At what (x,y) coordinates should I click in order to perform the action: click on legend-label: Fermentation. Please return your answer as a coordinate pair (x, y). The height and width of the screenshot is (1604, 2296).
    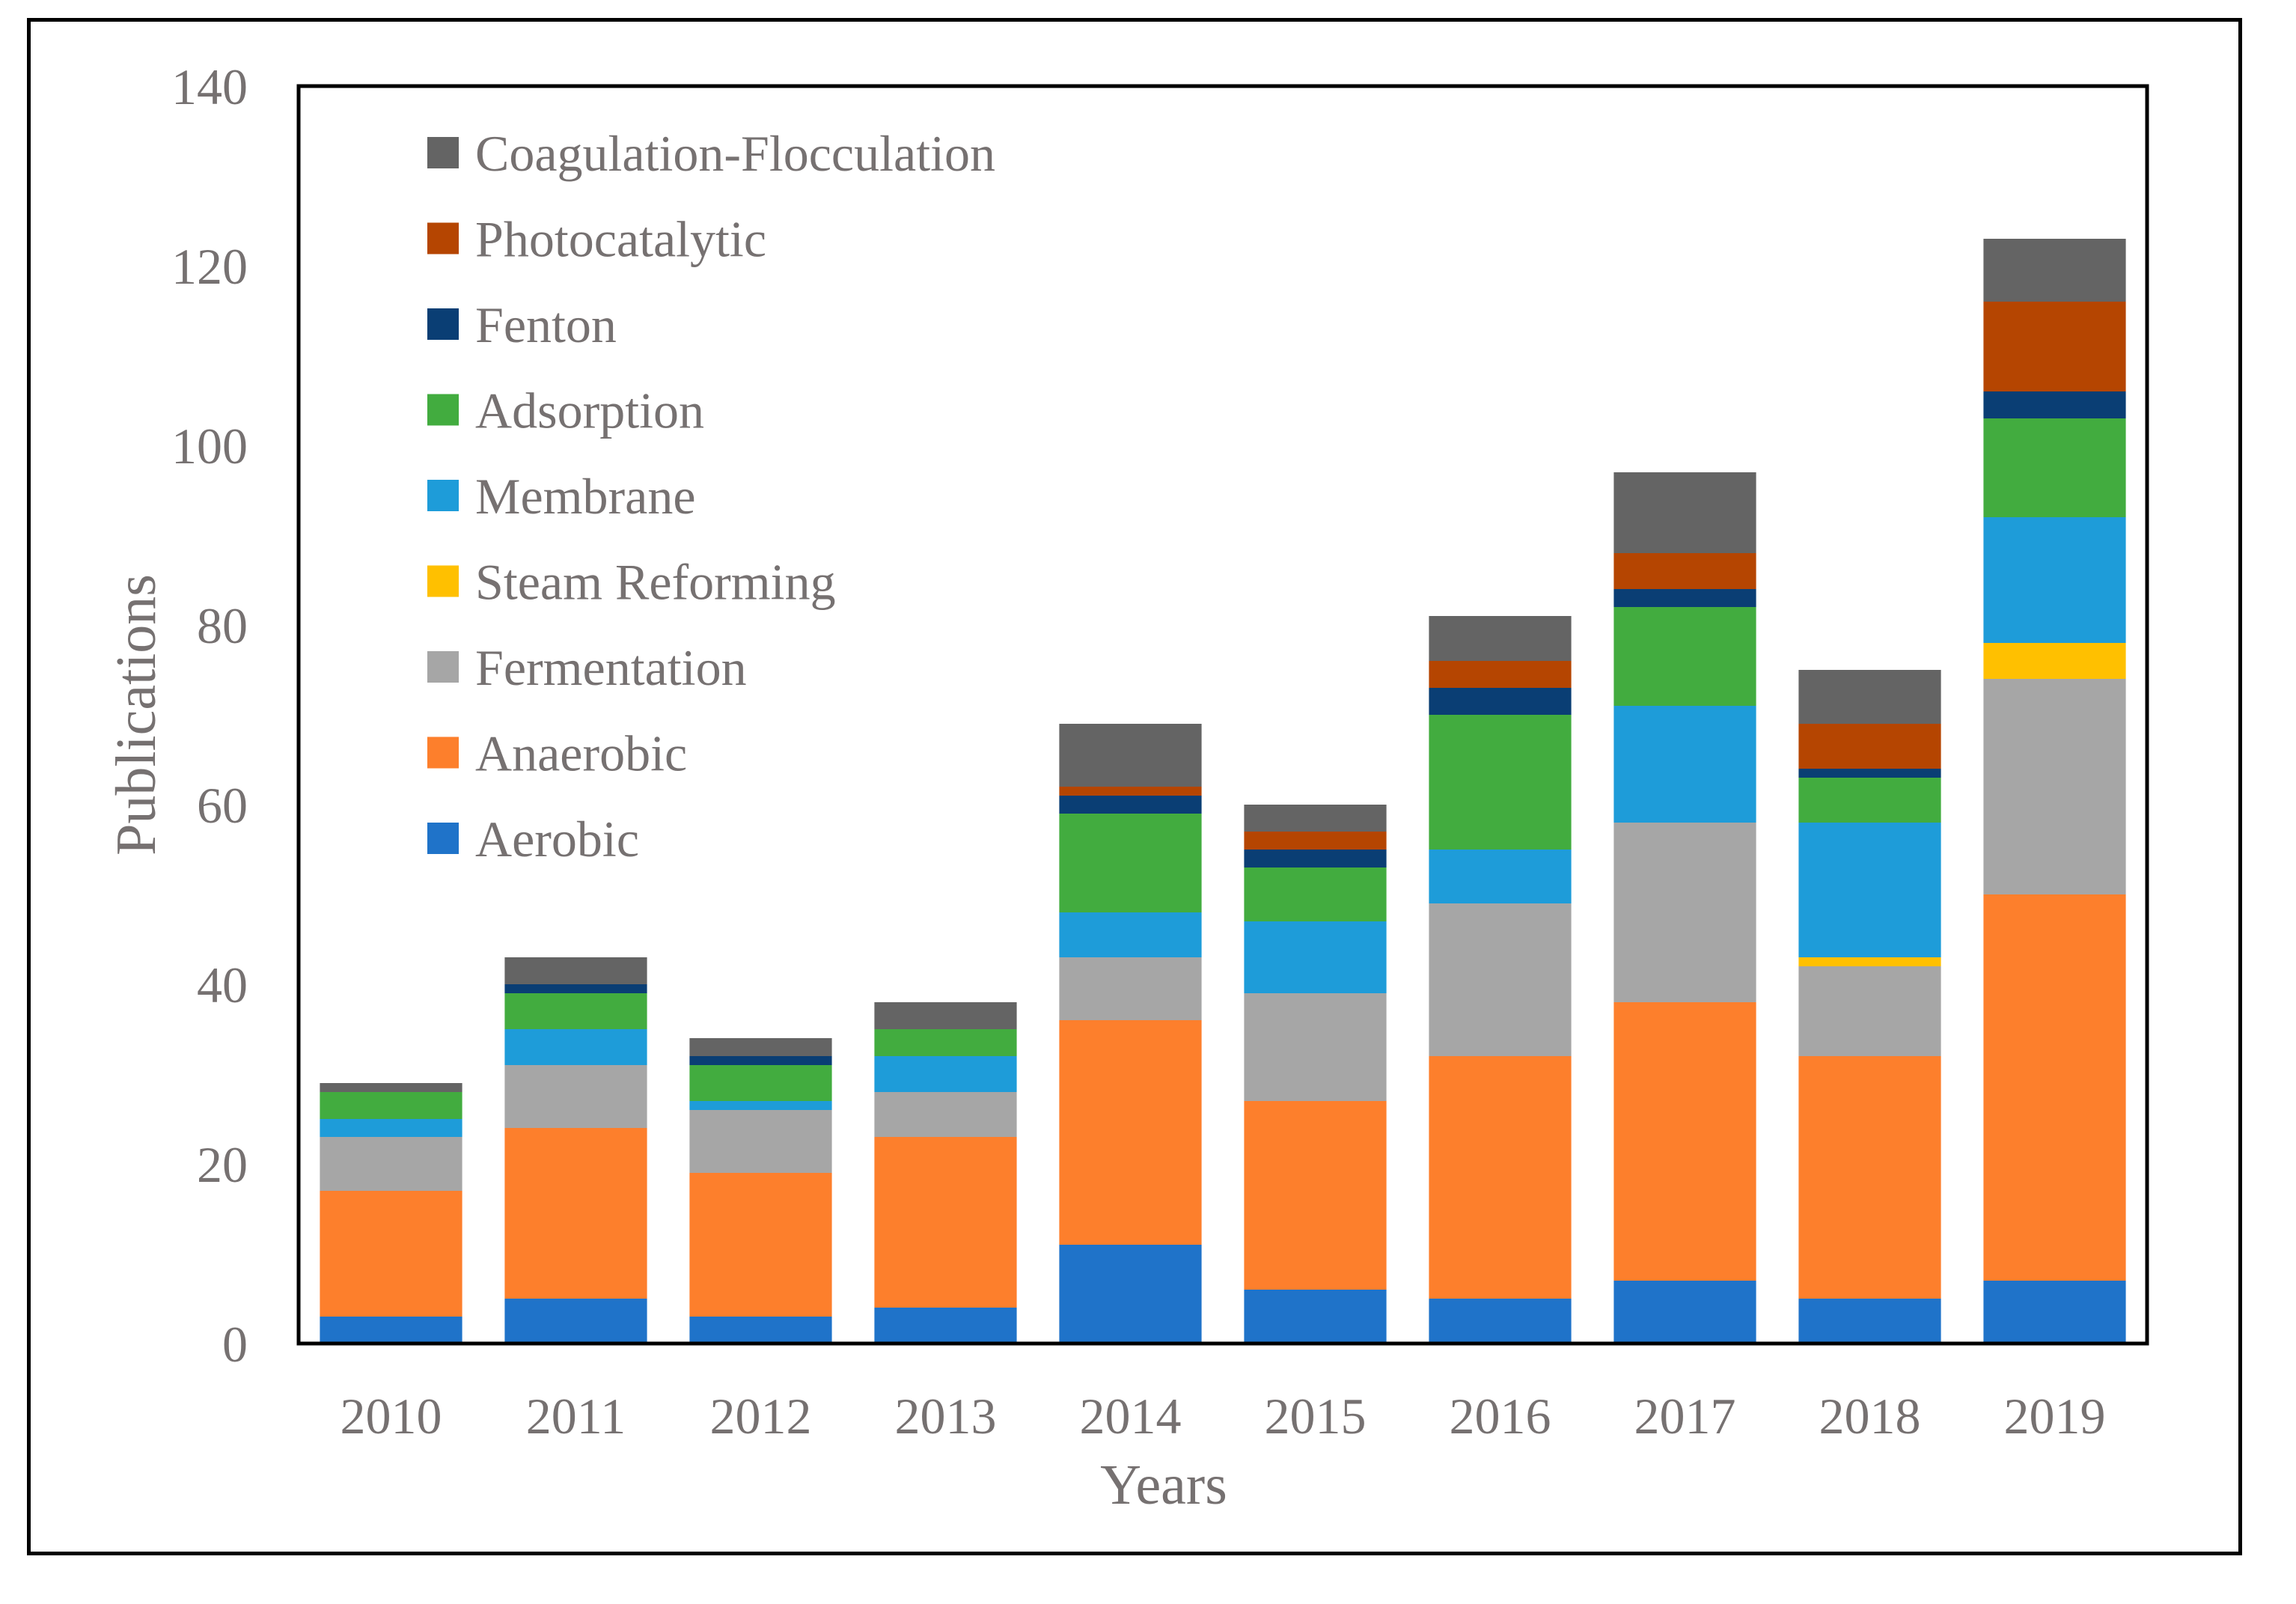
    Looking at the image, I should click on (611, 667).